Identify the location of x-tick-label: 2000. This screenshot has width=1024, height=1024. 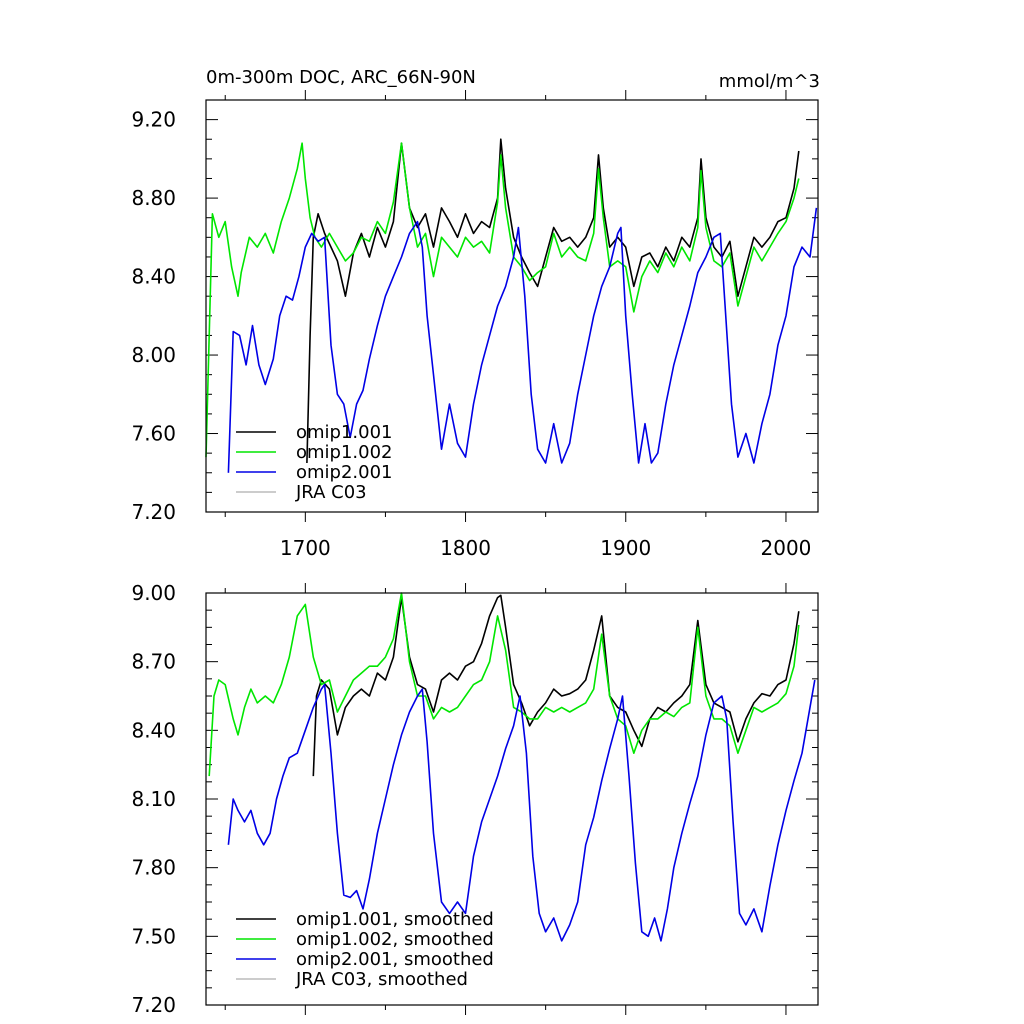
(786, 548).